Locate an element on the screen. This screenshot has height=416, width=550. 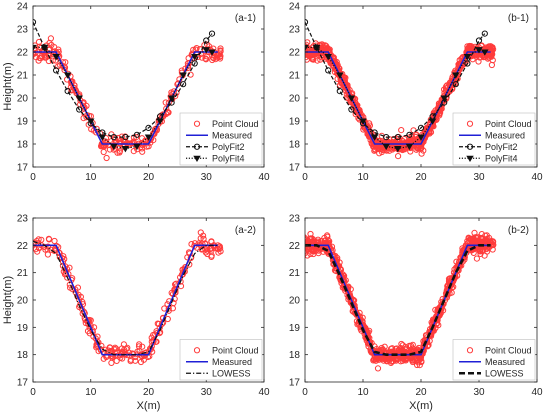
x-tick-label: 20 is located at coordinates (149, 392).